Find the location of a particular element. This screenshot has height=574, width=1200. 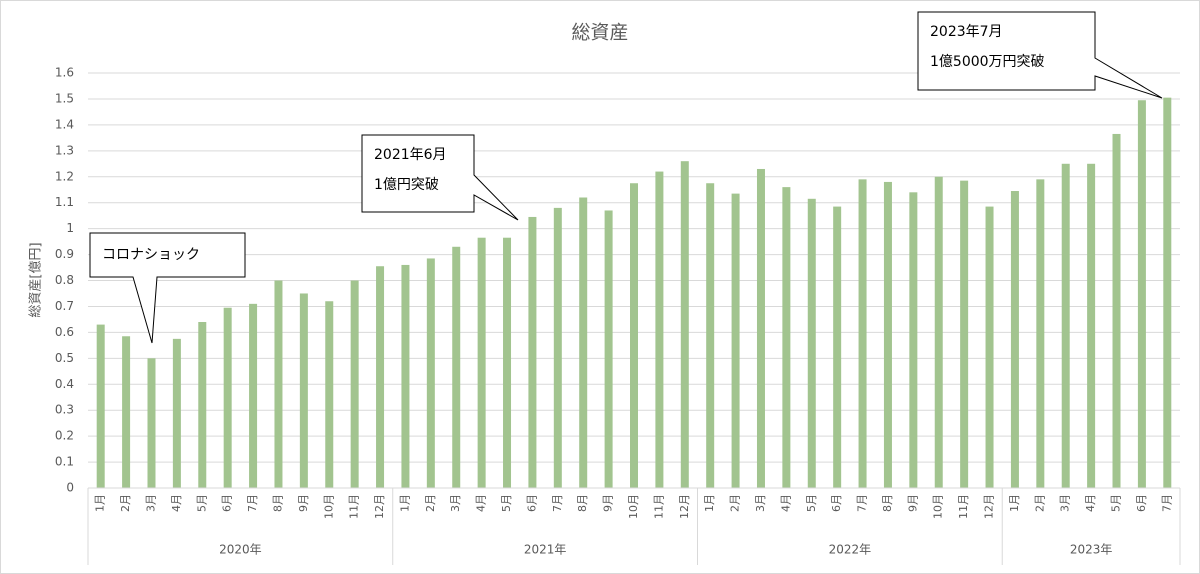

y-tick-label: 0.2 is located at coordinates (64, 436).